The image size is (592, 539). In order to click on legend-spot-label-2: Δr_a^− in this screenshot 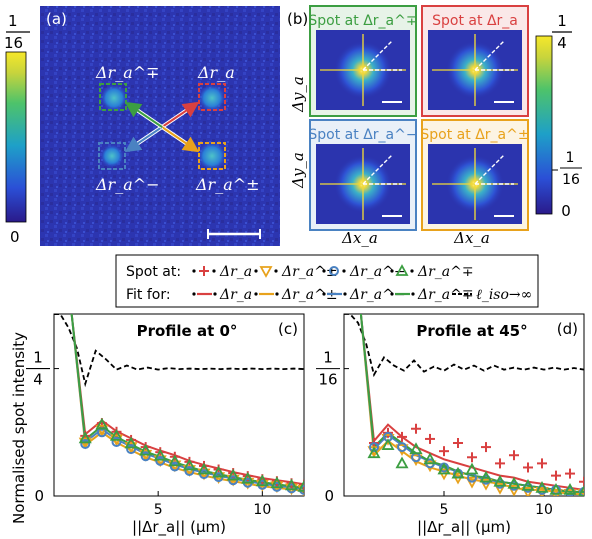, I will do `click(377, 272)`.